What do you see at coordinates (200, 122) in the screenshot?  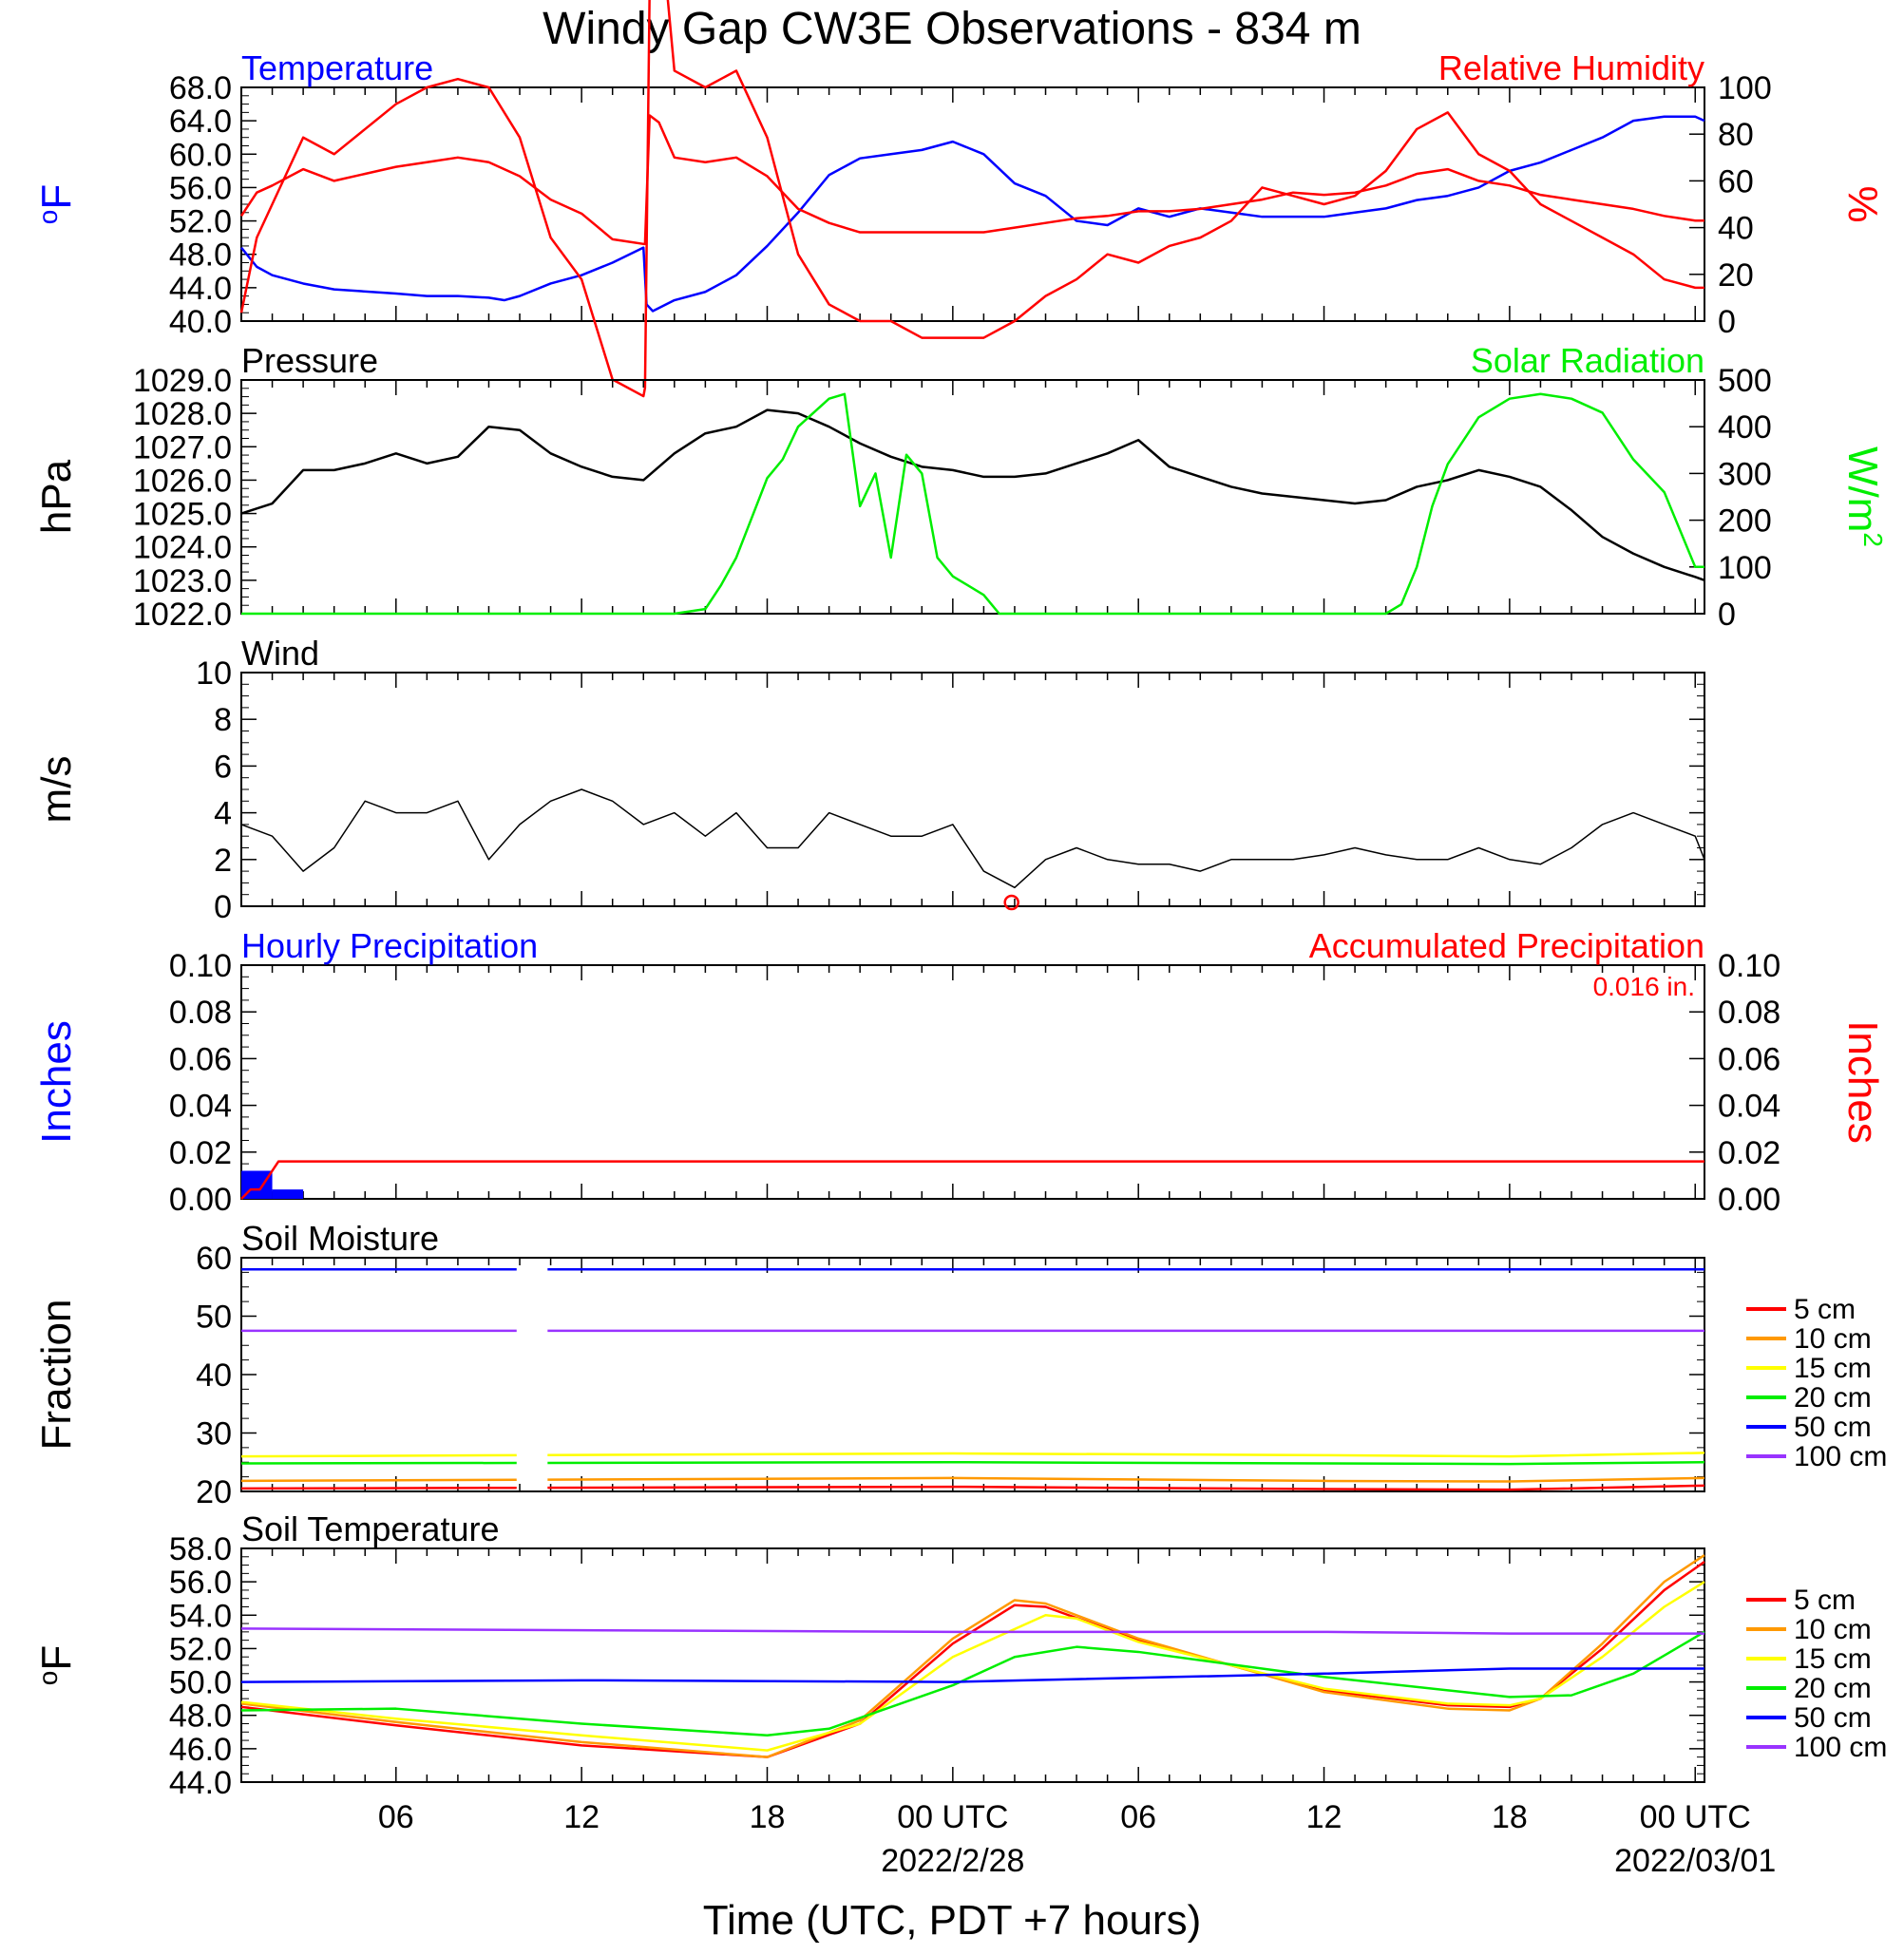 I see `y-tick-label: 64.0` at bounding box center [200, 122].